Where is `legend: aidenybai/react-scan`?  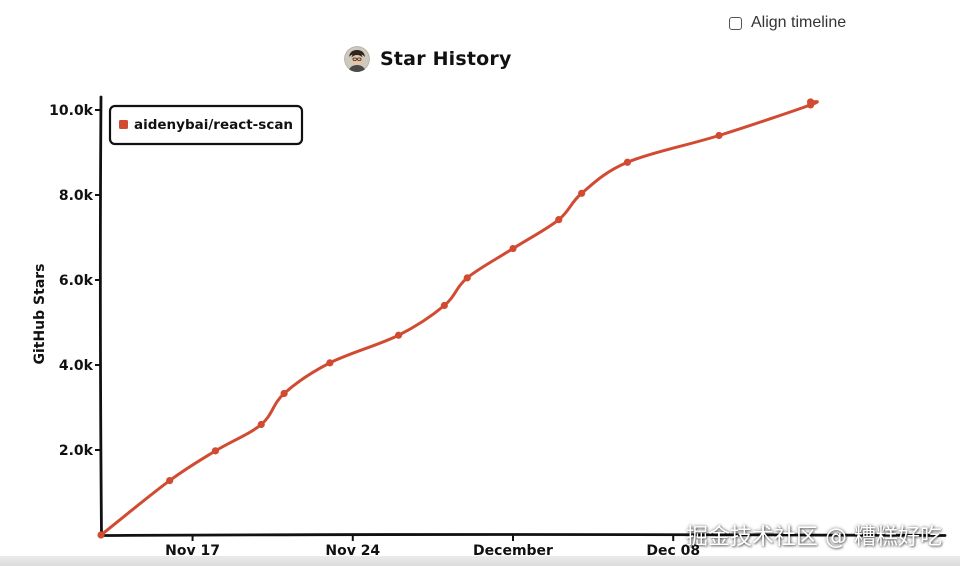
legend: aidenybai/react-scan is located at coordinates (206, 125).